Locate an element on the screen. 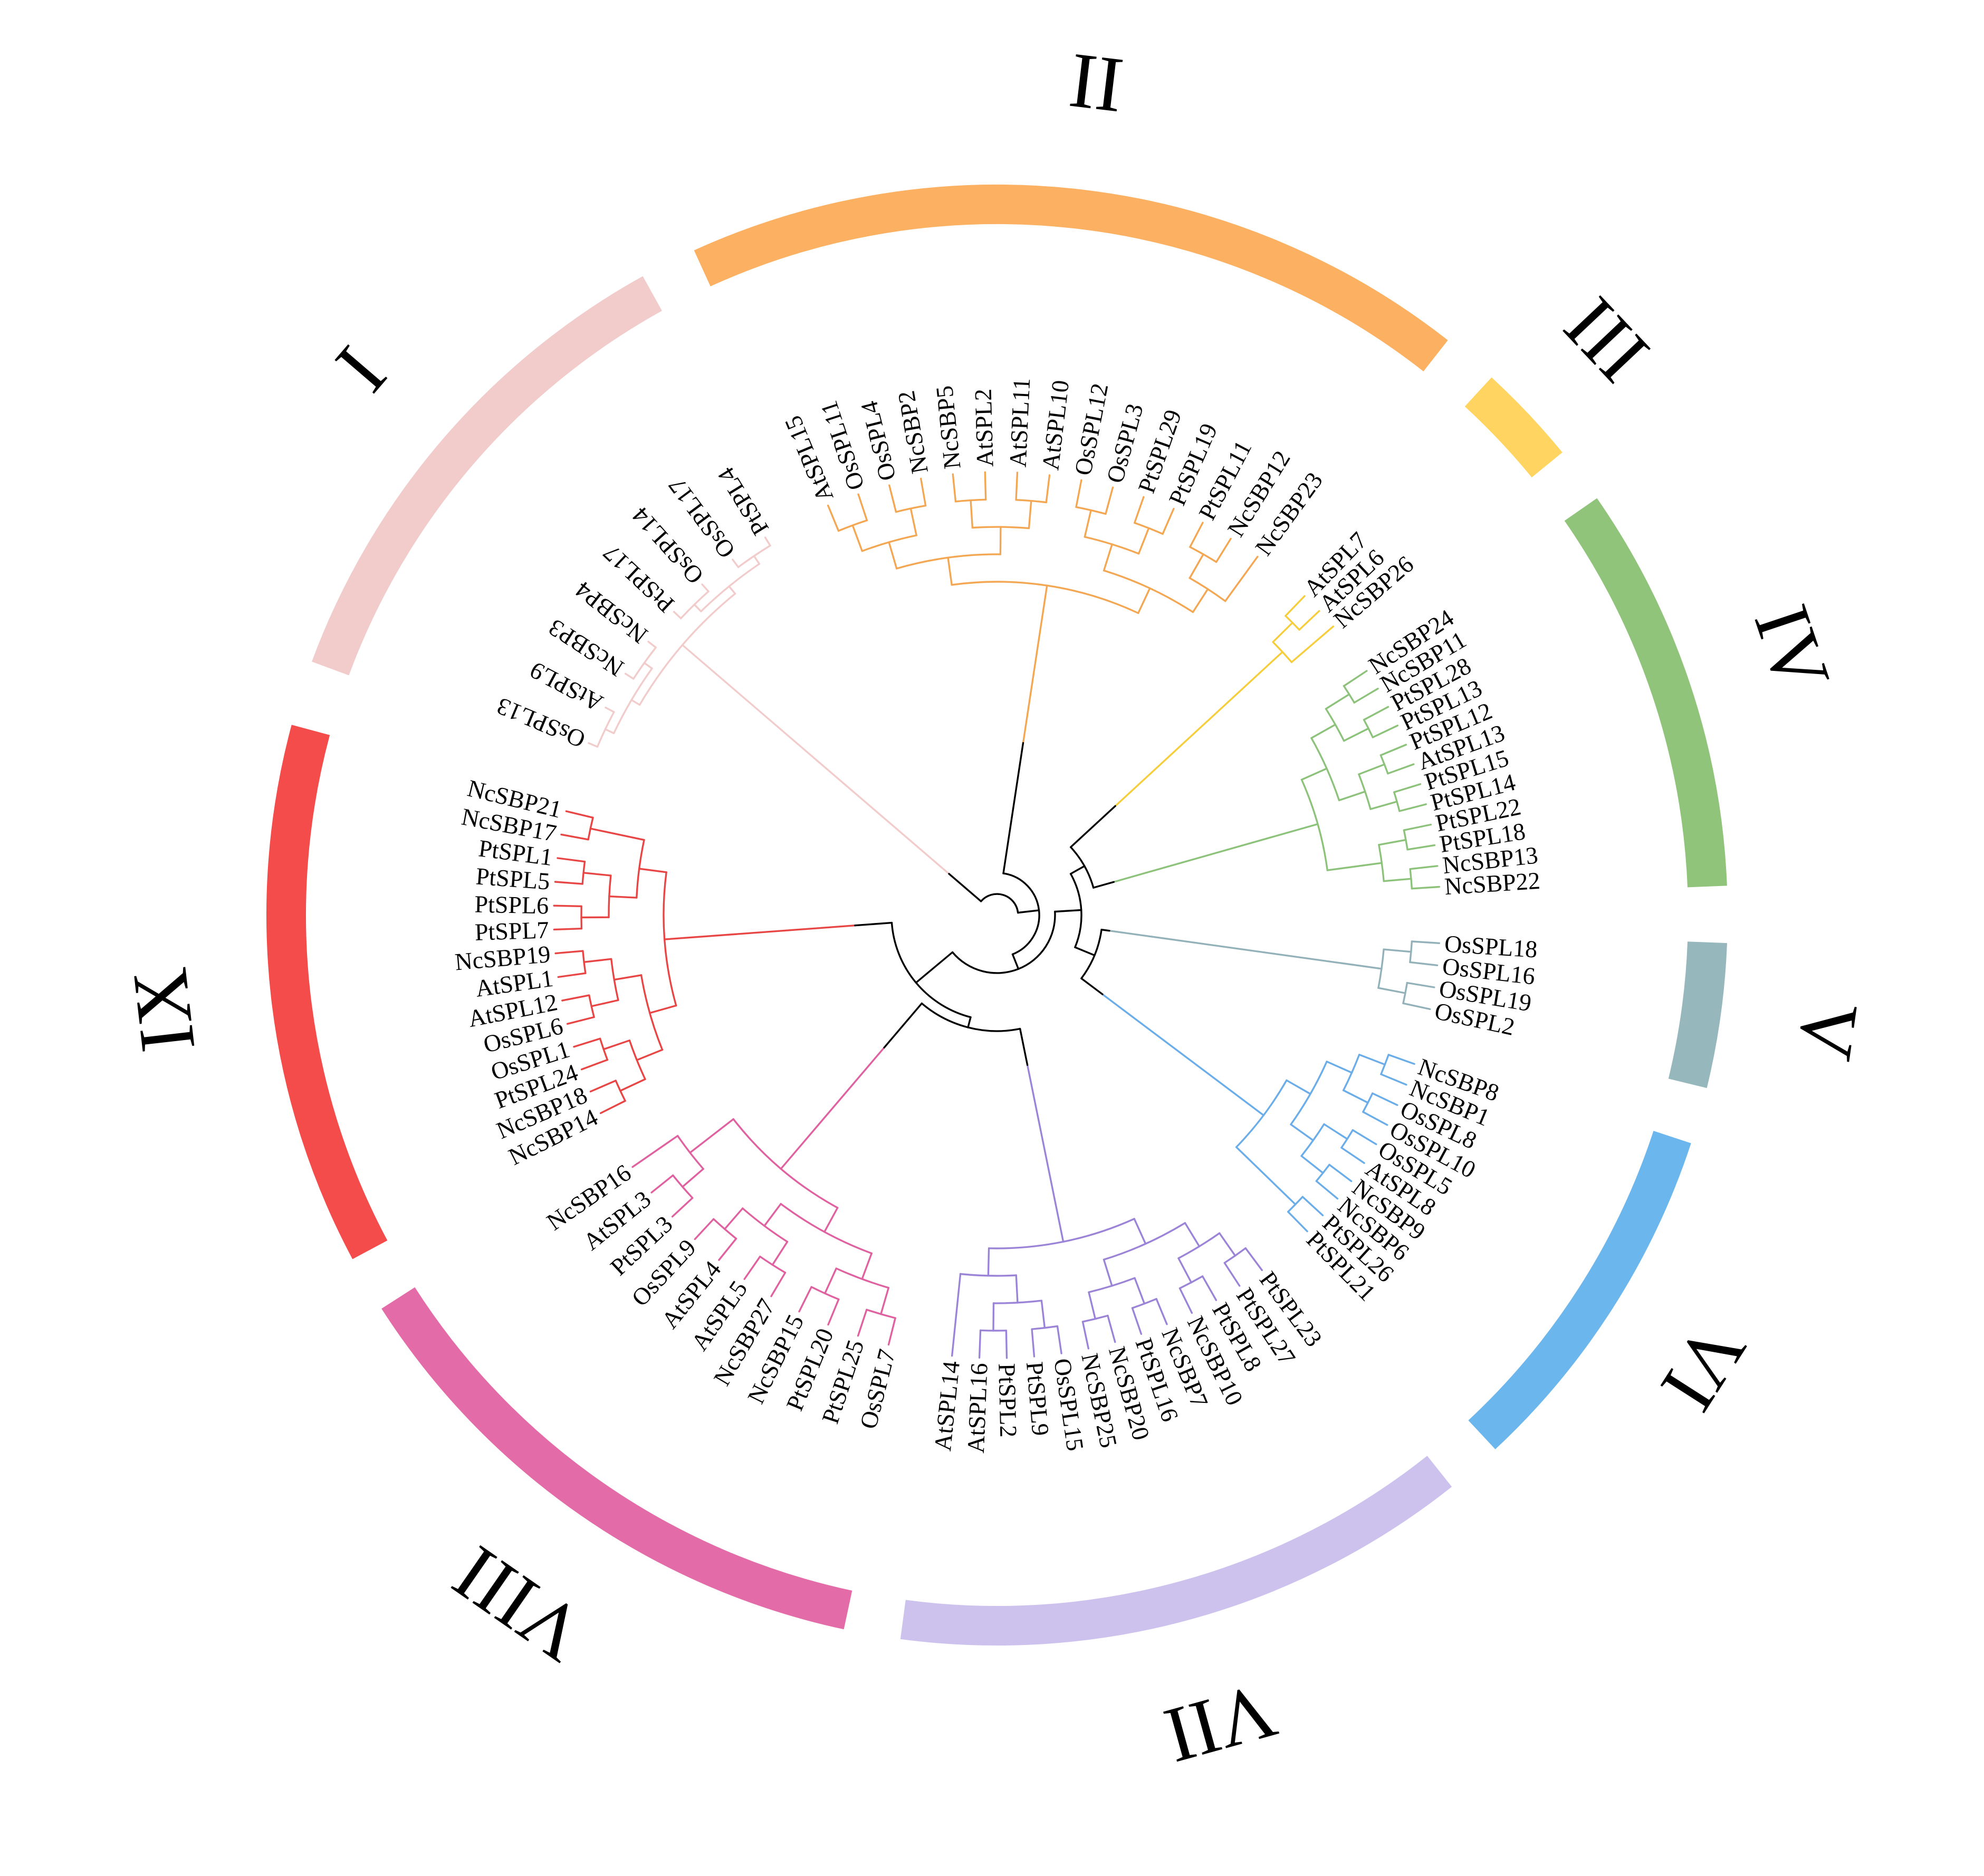 The width and height of the screenshot is (1984, 1876). leaf-label-ncsbp5: NcSBP5 is located at coordinates (948, 427).